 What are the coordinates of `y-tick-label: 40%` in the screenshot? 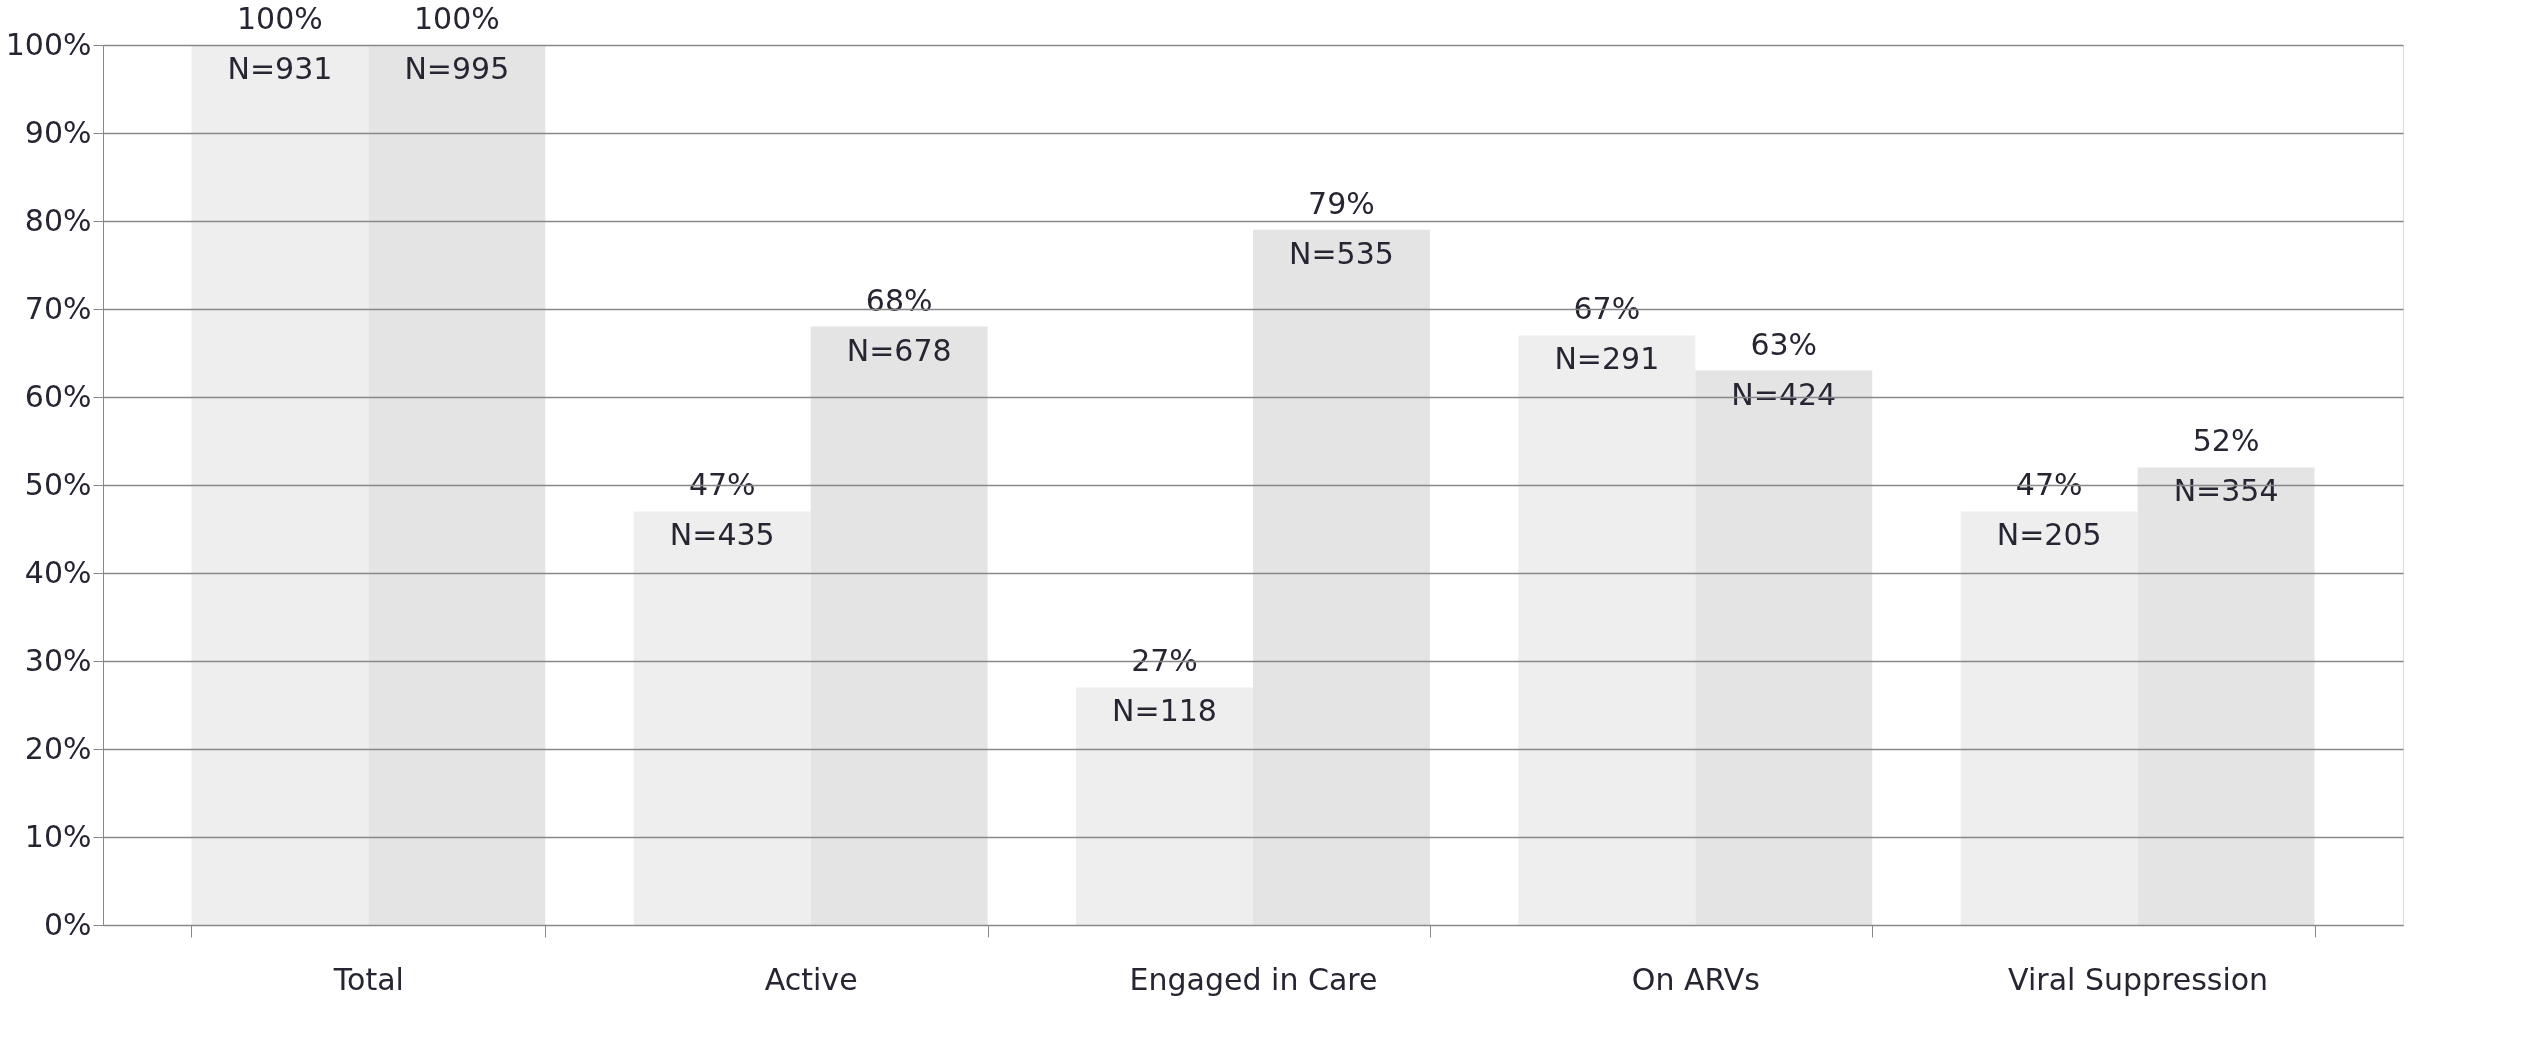 It's located at (58, 572).